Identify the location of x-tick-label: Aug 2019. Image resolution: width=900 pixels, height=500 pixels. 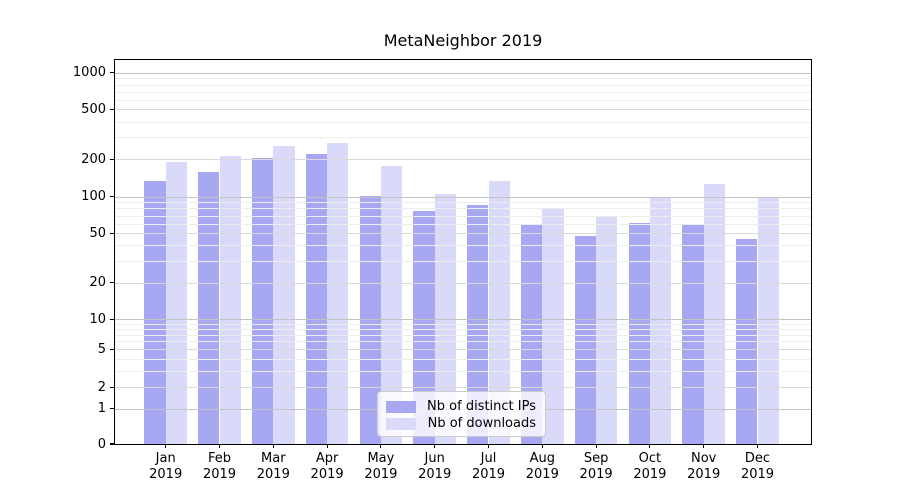
(542, 466).